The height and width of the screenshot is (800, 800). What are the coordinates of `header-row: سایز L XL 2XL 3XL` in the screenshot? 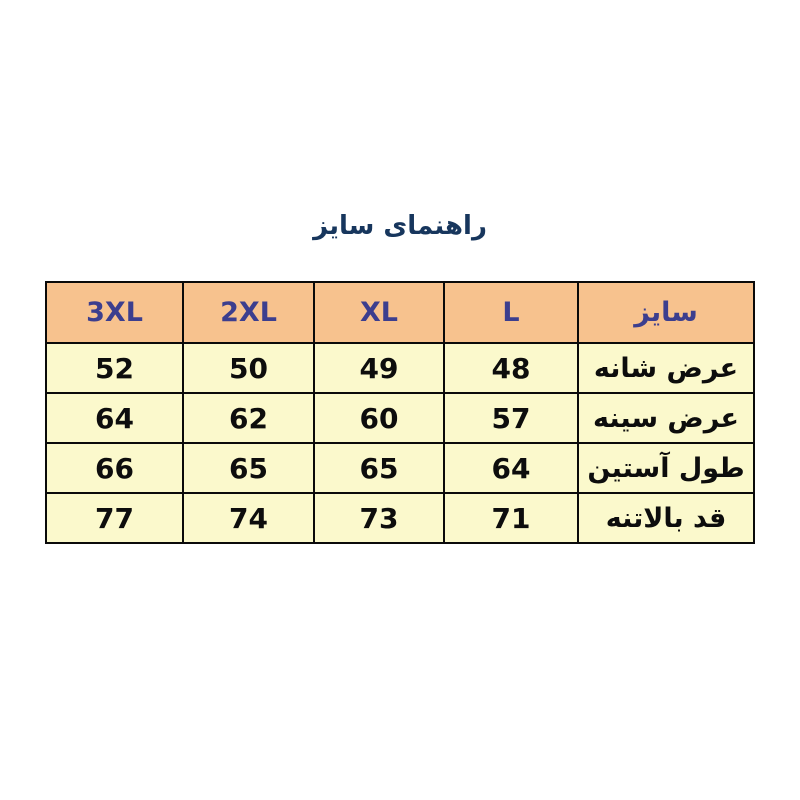 It's located at (400, 312).